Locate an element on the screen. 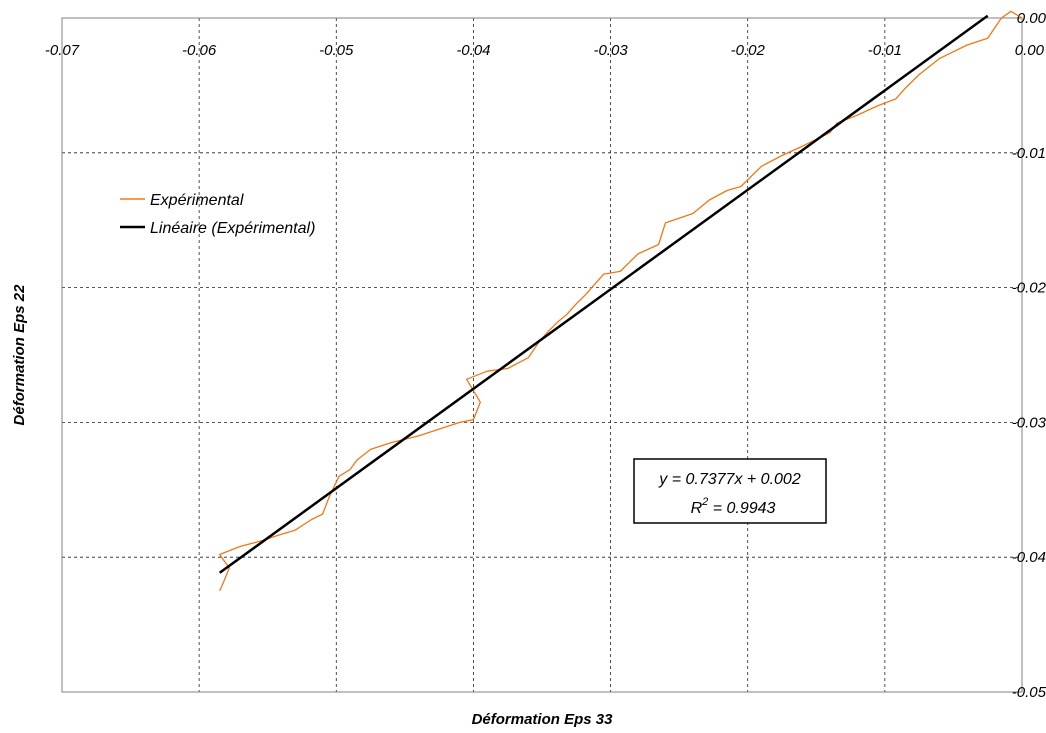 The width and height of the screenshot is (1046, 733). y-axis-title: Déformation Eps 22 is located at coordinates (19, 355).